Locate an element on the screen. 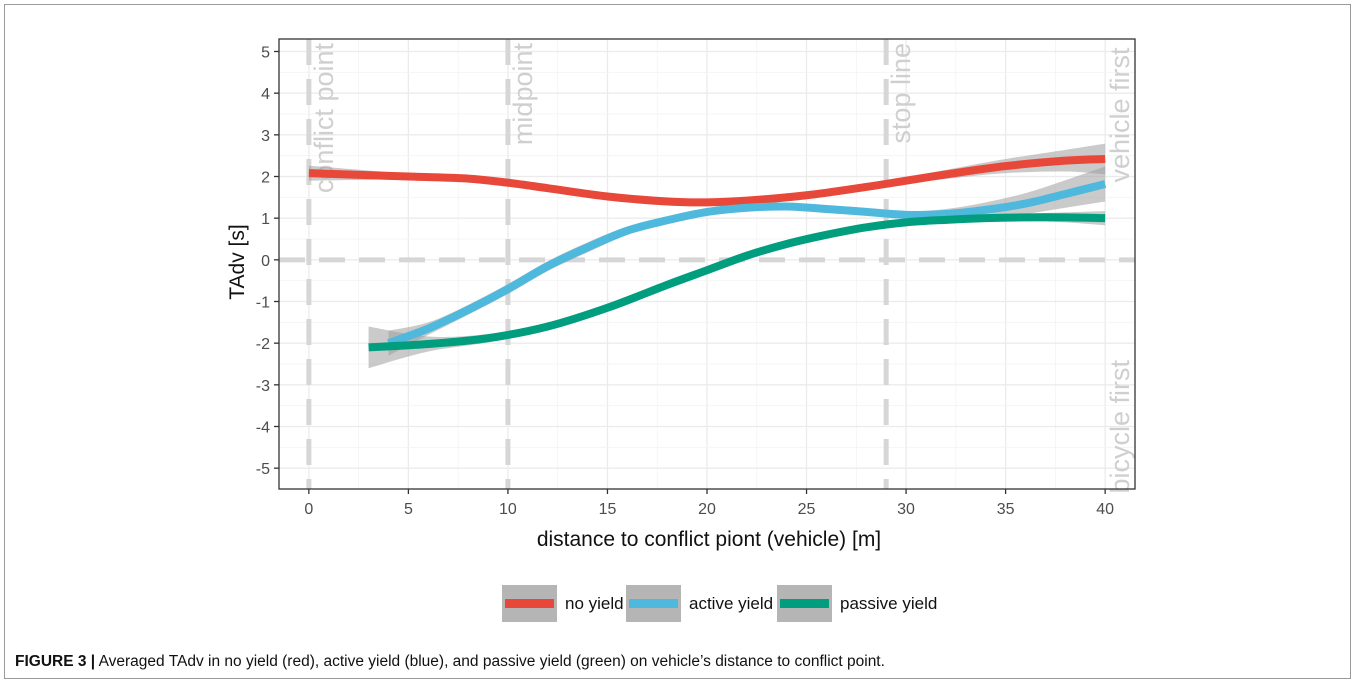 The height and width of the screenshot is (683, 1357). x-tick-label: 5 is located at coordinates (408, 509).